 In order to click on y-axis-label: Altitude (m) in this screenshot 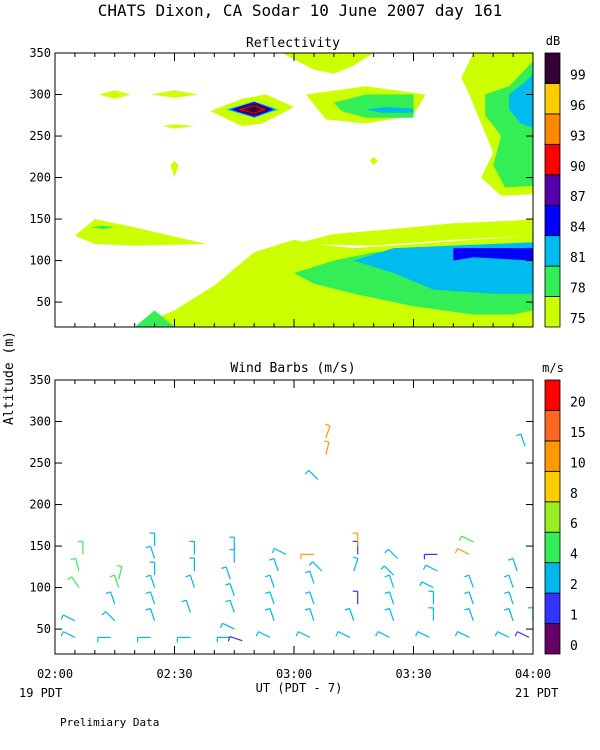, I will do `click(9, 378)`.